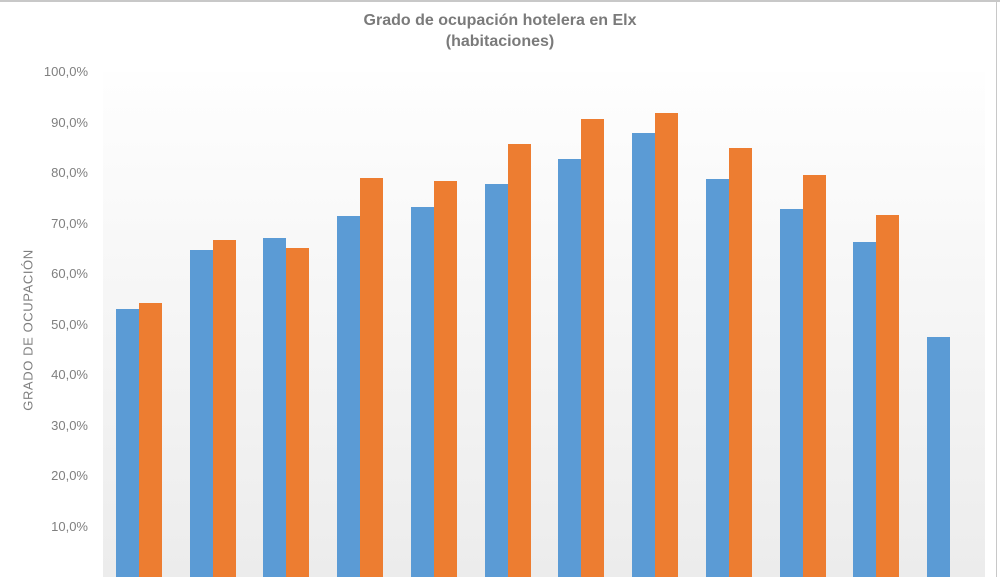 Image resolution: width=1000 pixels, height=577 pixels. Describe the element at coordinates (500, 41) in the screenshot. I see `chart-subtitle: (habitaciones)` at that location.